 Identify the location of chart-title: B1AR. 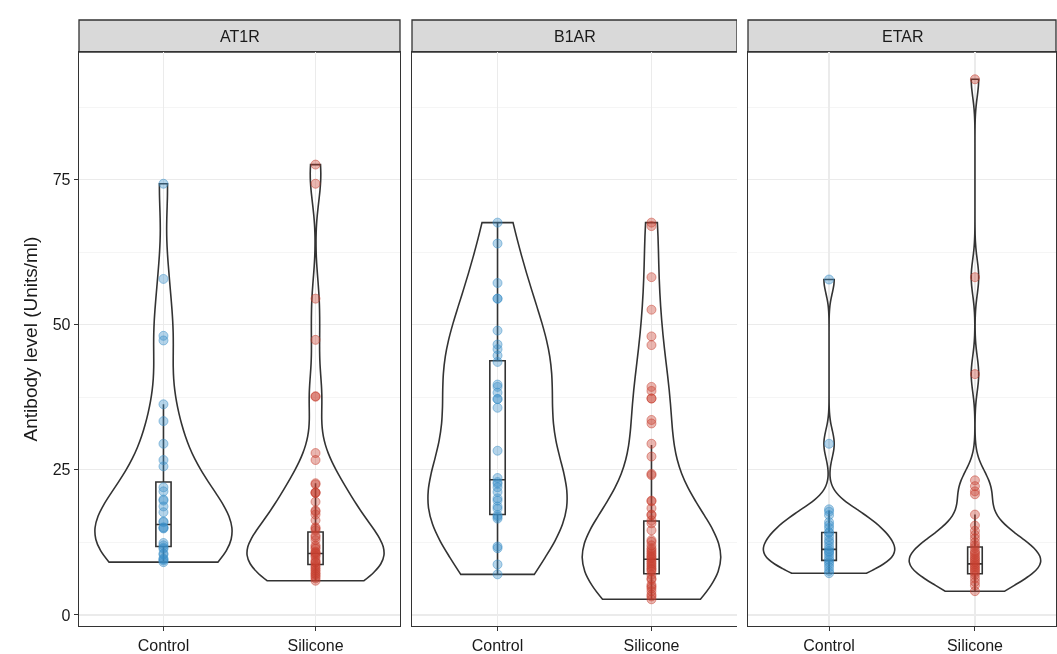
(575, 36).